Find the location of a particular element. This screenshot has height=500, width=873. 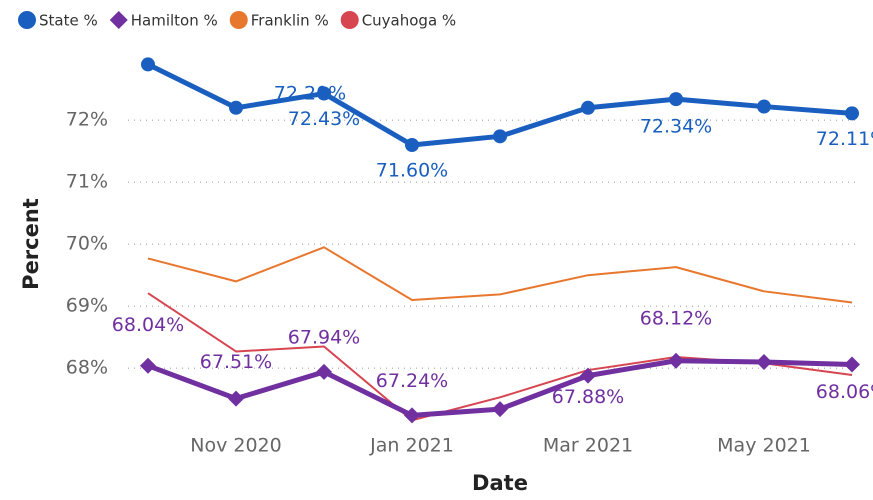

legend-item: Cuyahoga % is located at coordinates (398, 20).